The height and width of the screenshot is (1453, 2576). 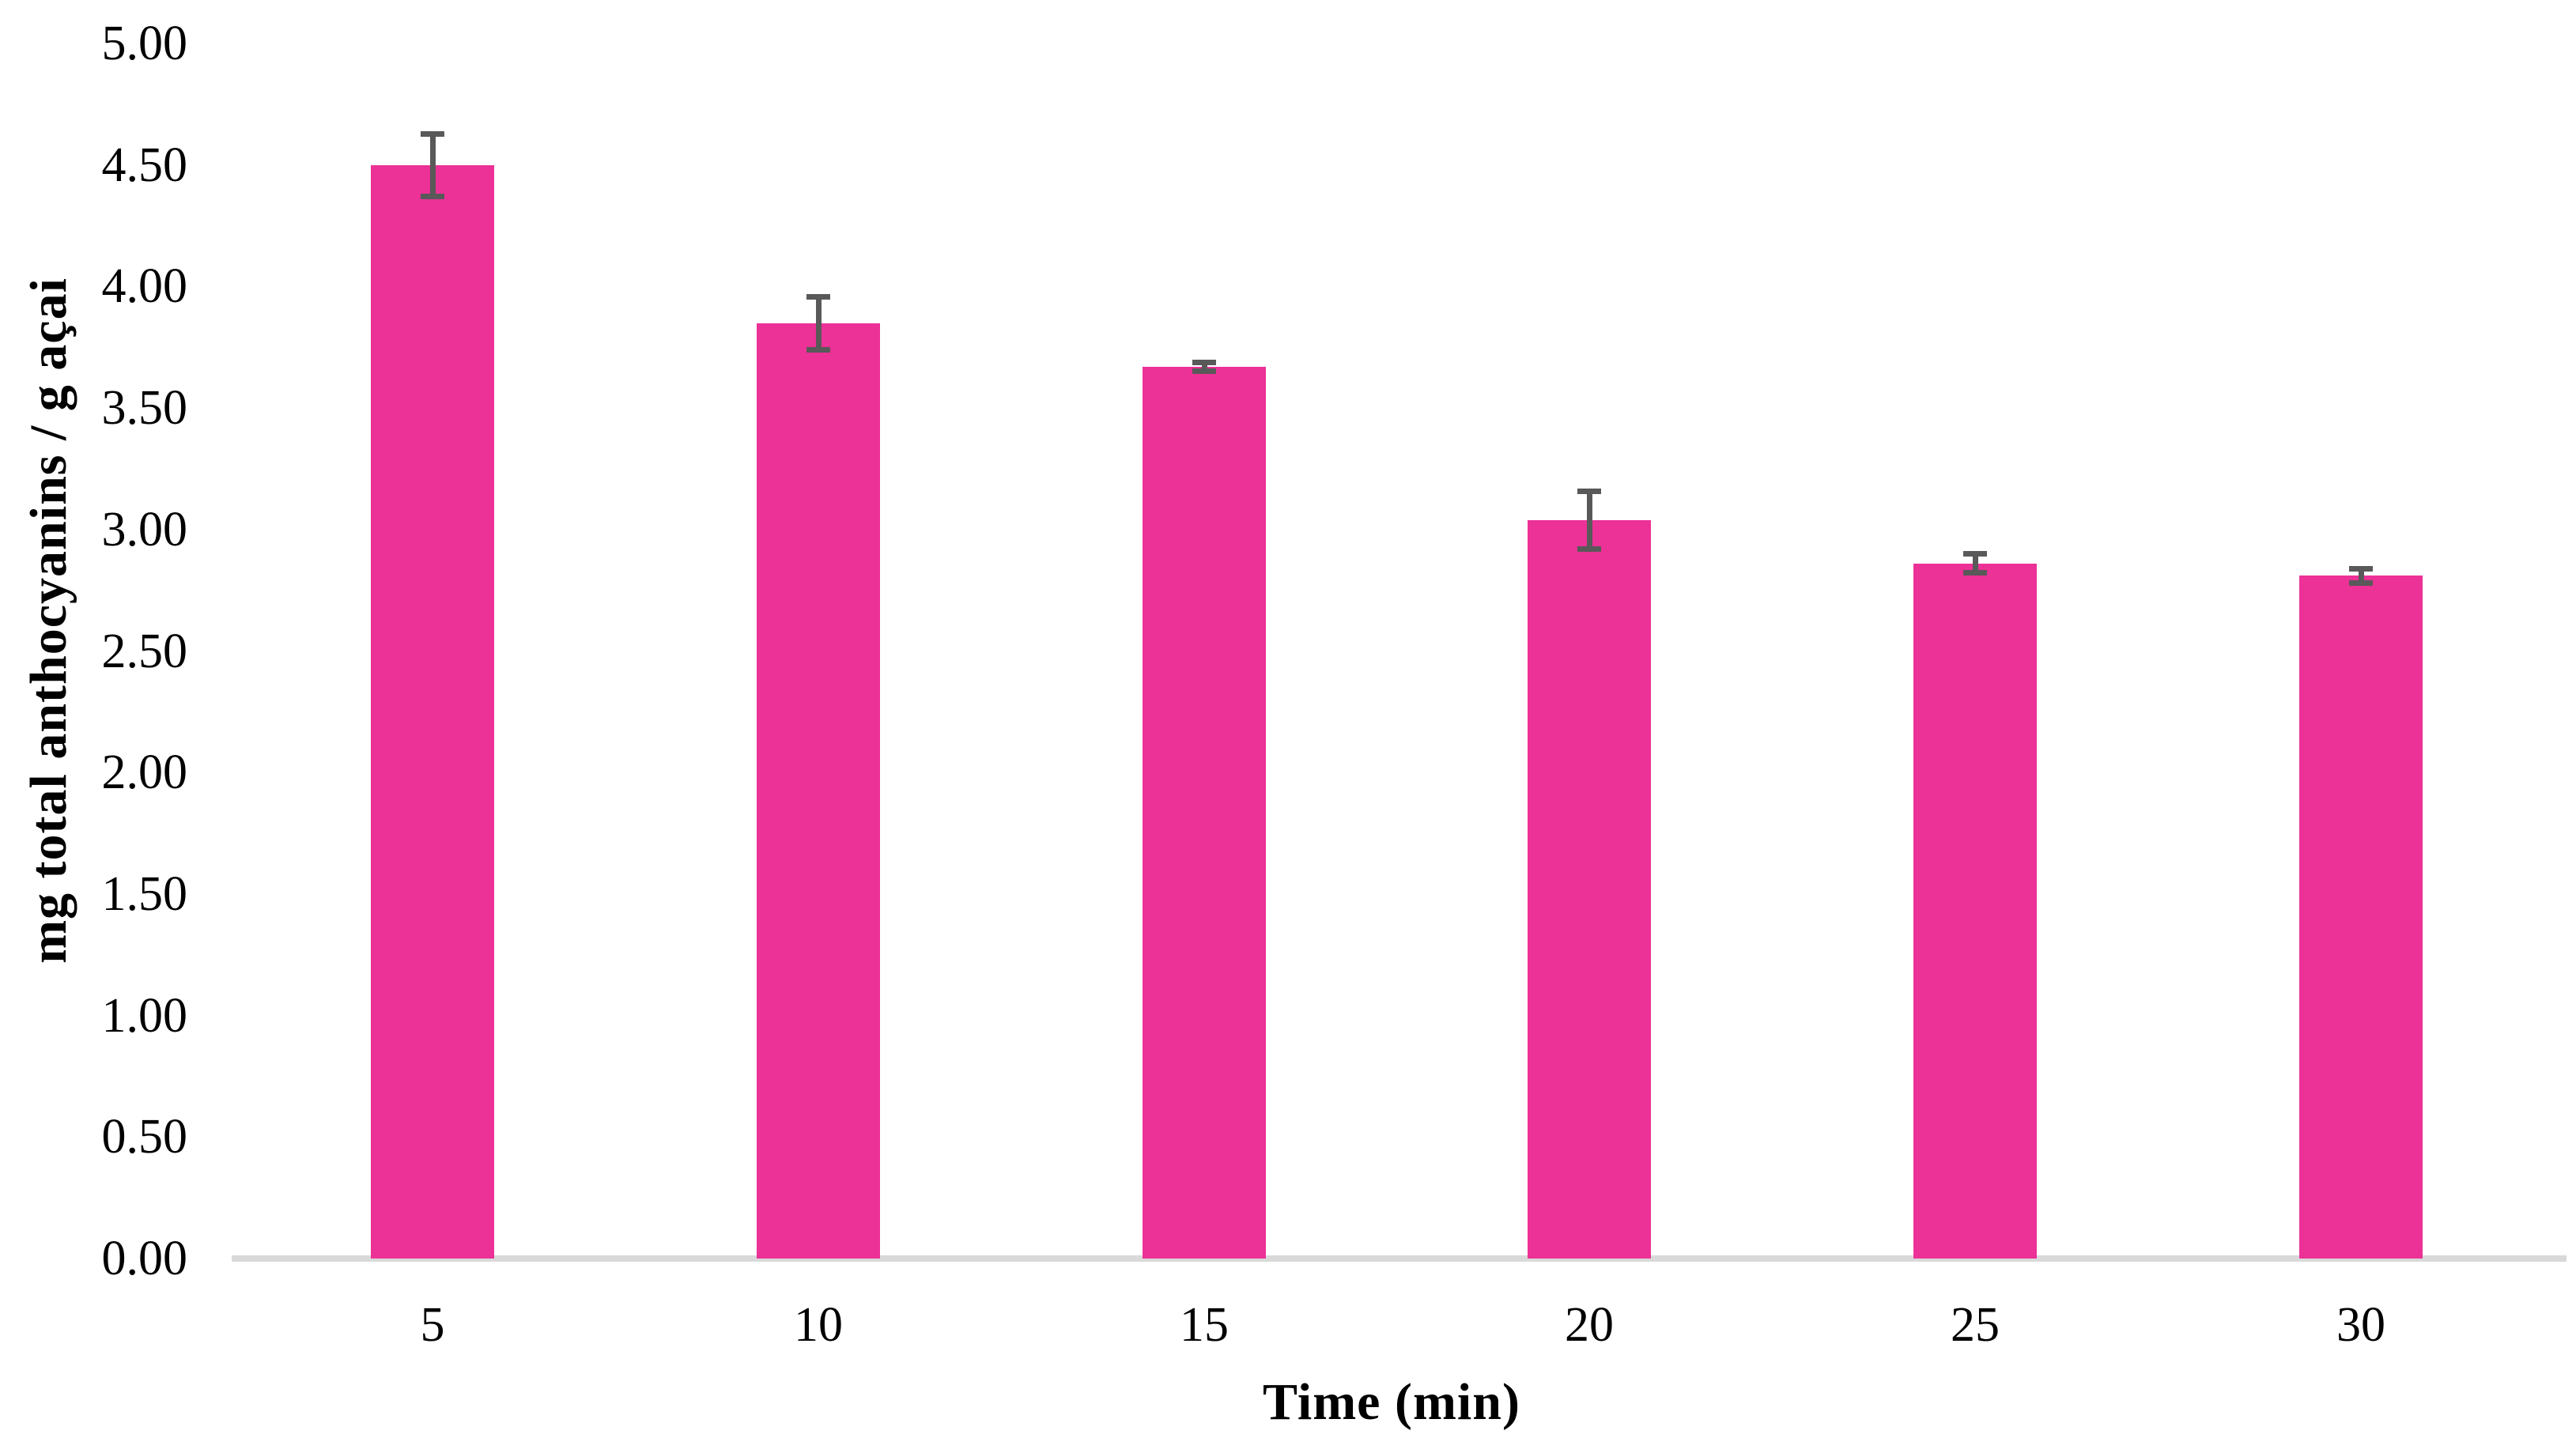 I want to click on error-bar-15min, so click(x=1204, y=367).